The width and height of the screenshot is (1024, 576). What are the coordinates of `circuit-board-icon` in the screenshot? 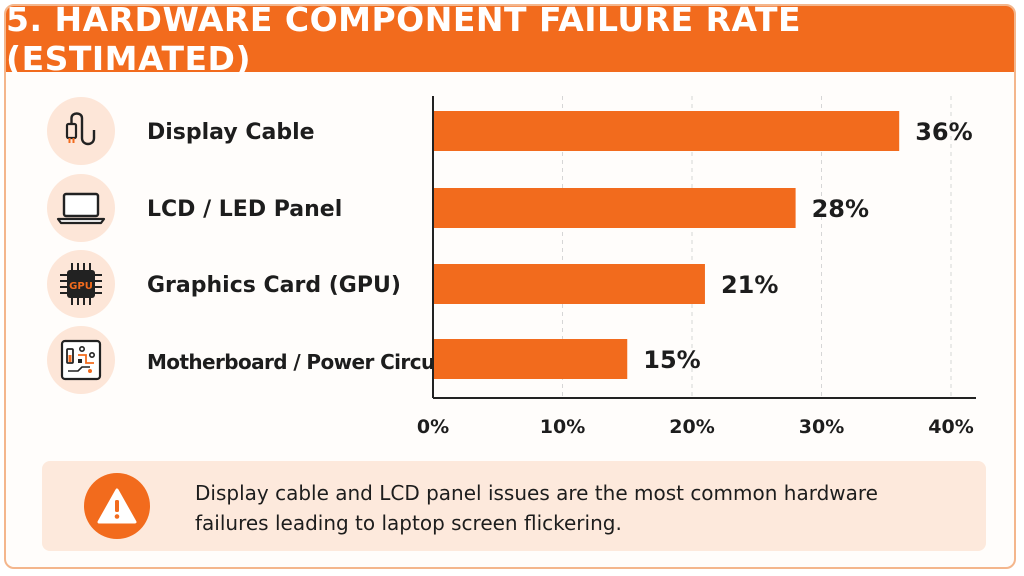 It's located at (81, 360).